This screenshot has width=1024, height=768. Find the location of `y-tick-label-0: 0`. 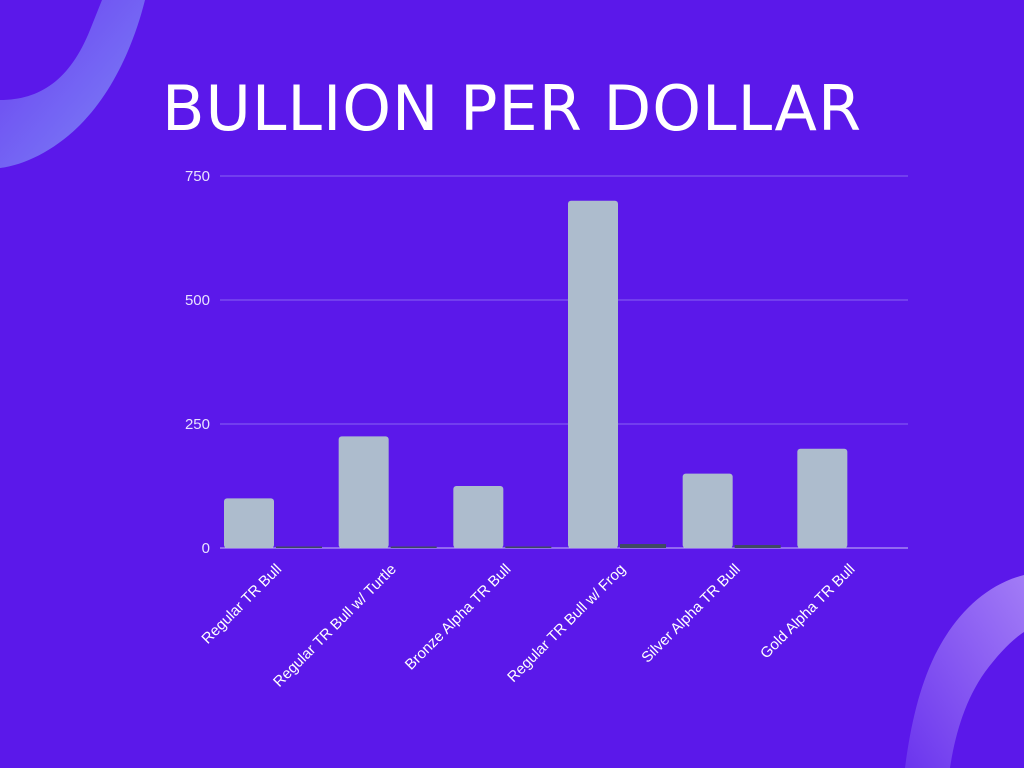

y-tick-label-0: 0 is located at coordinates (206, 548).